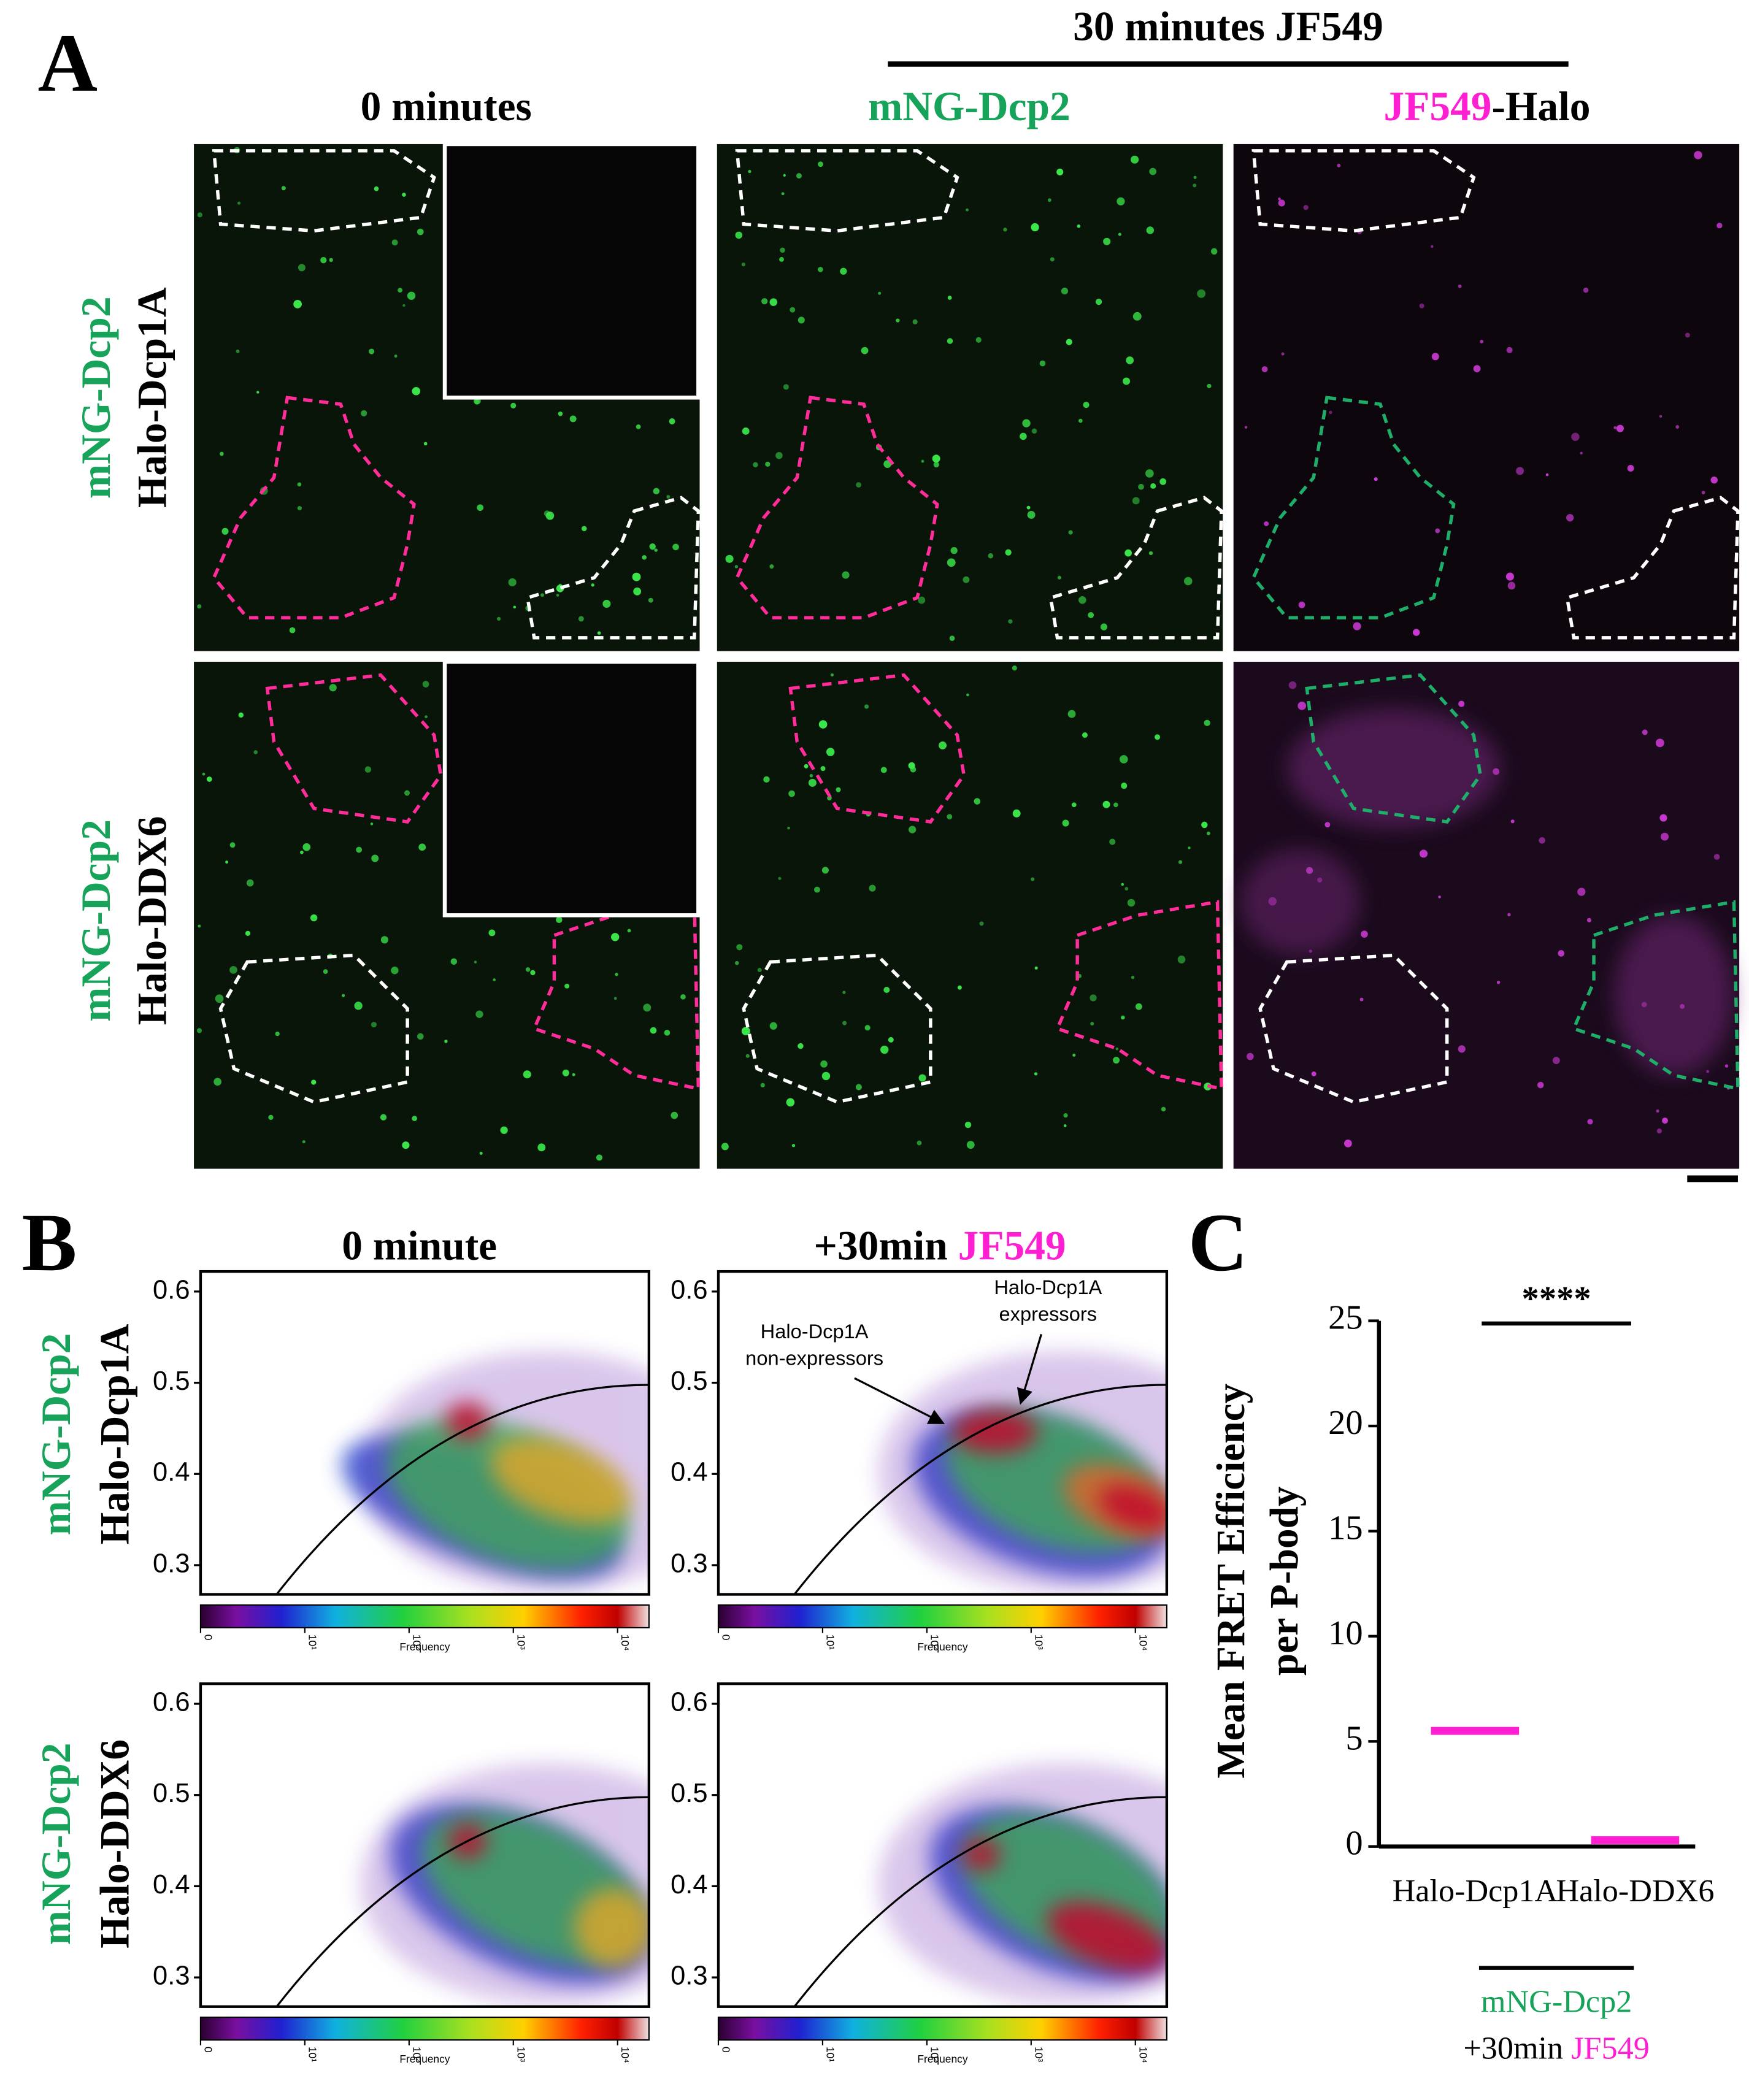 This screenshot has width=1749, height=2100. I want to click on panel-letter: A, so click(68, 63).